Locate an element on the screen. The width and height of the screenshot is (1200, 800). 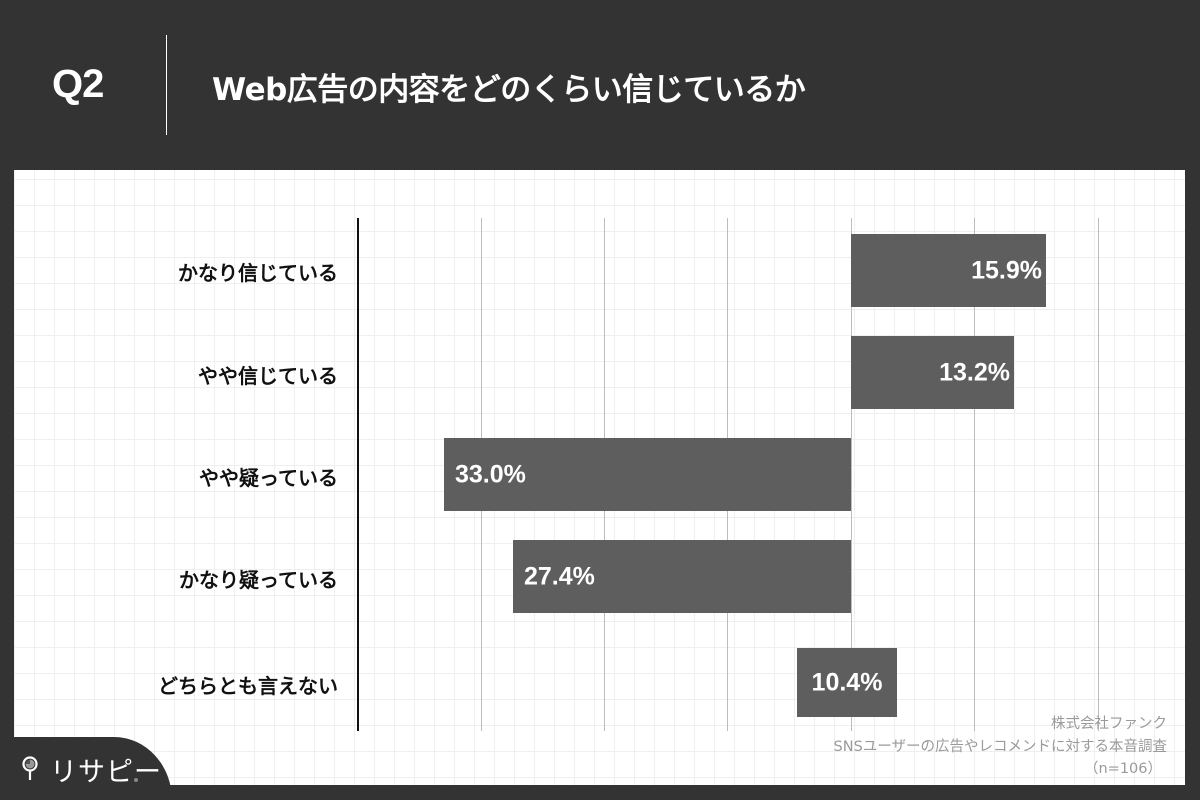
category-label: どちらとも言えない is located at coordinates (248, 686).